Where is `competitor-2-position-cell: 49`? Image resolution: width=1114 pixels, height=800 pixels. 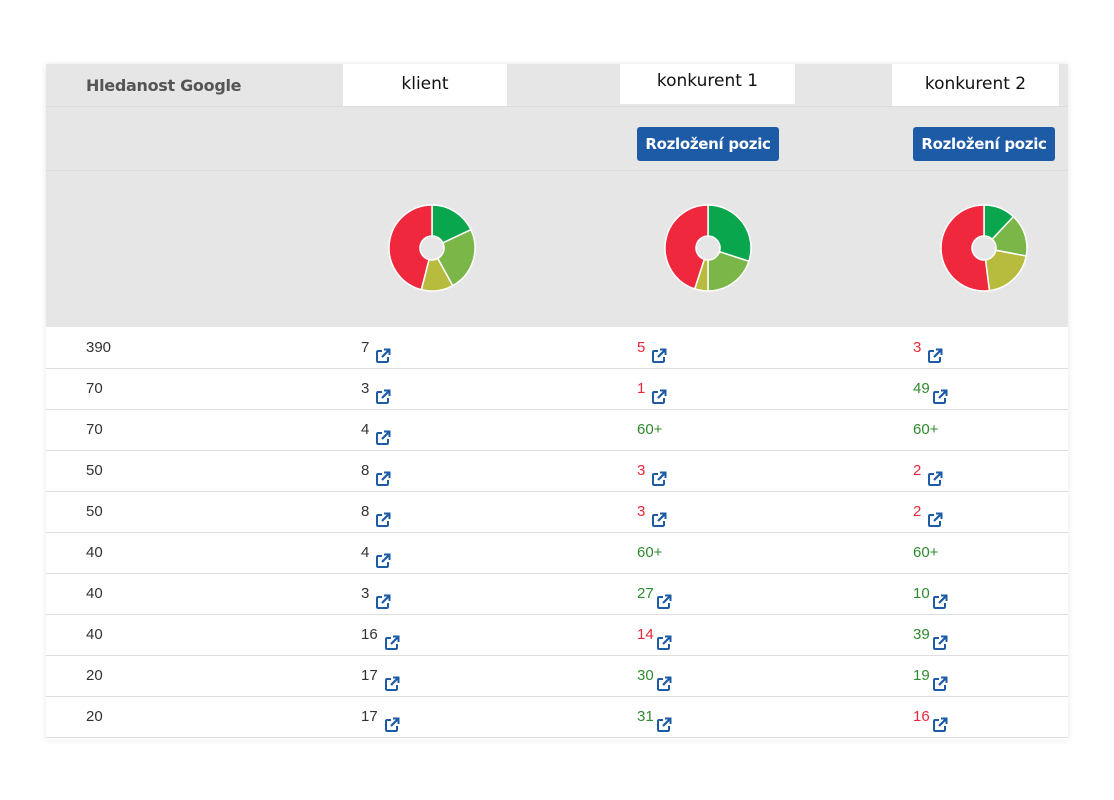
competitor-2-position-cell: 49 is located at coordinates (930, 388).